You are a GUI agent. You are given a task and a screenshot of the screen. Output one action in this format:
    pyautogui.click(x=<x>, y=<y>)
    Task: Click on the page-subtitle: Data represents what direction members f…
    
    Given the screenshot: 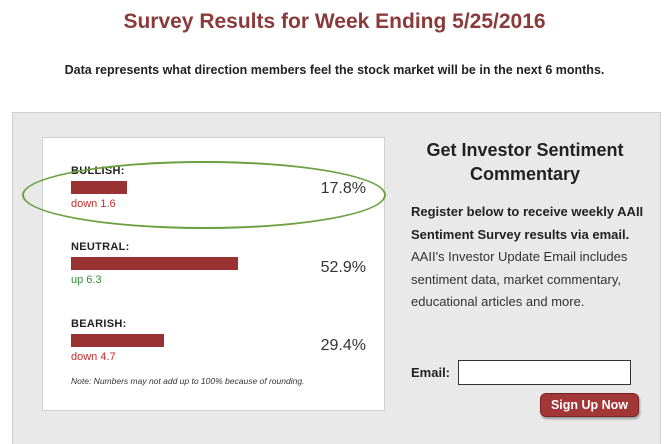 What is the action you would take?
    pyautogui.click(x=334, y=70)
    